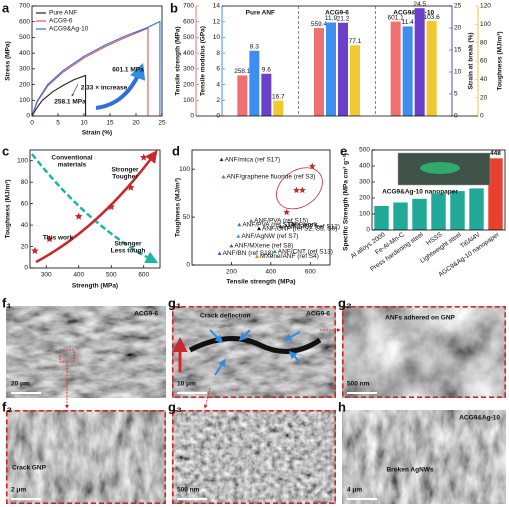 Image resolution: width=509 pixels, height=507 pixels. Describe the element at coordinates (176, 150) in the screenshot. I see `panel-letter: d` at that location.